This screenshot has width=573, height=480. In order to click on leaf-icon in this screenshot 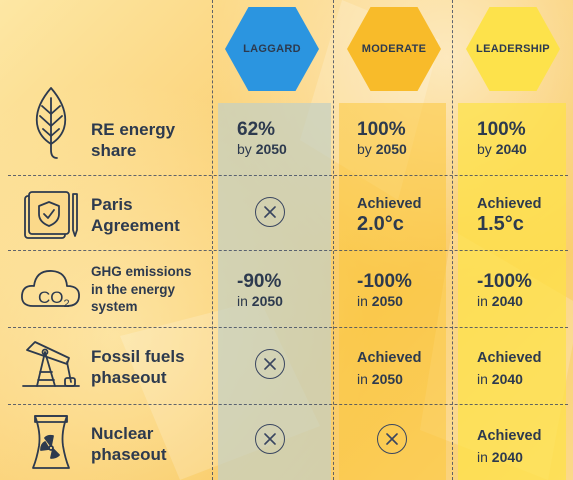, I will do `click(51, 124)`.